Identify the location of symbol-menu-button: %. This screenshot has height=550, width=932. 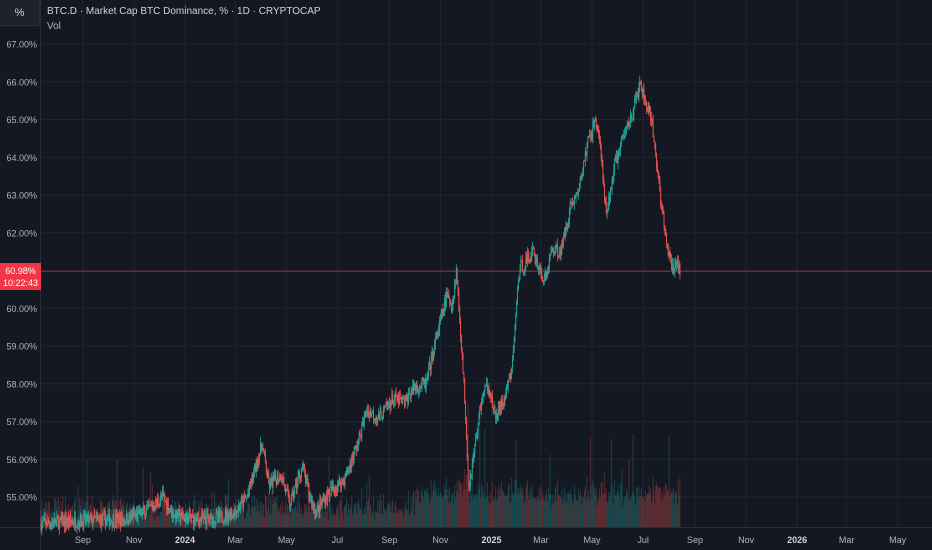
(20, 13).